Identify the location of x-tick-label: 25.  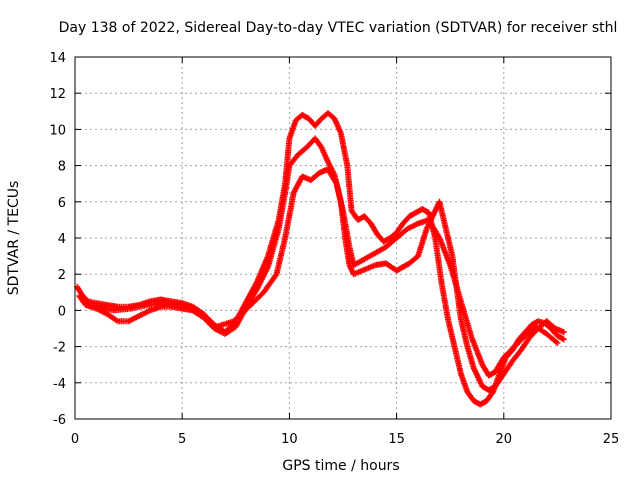
(611, 439).